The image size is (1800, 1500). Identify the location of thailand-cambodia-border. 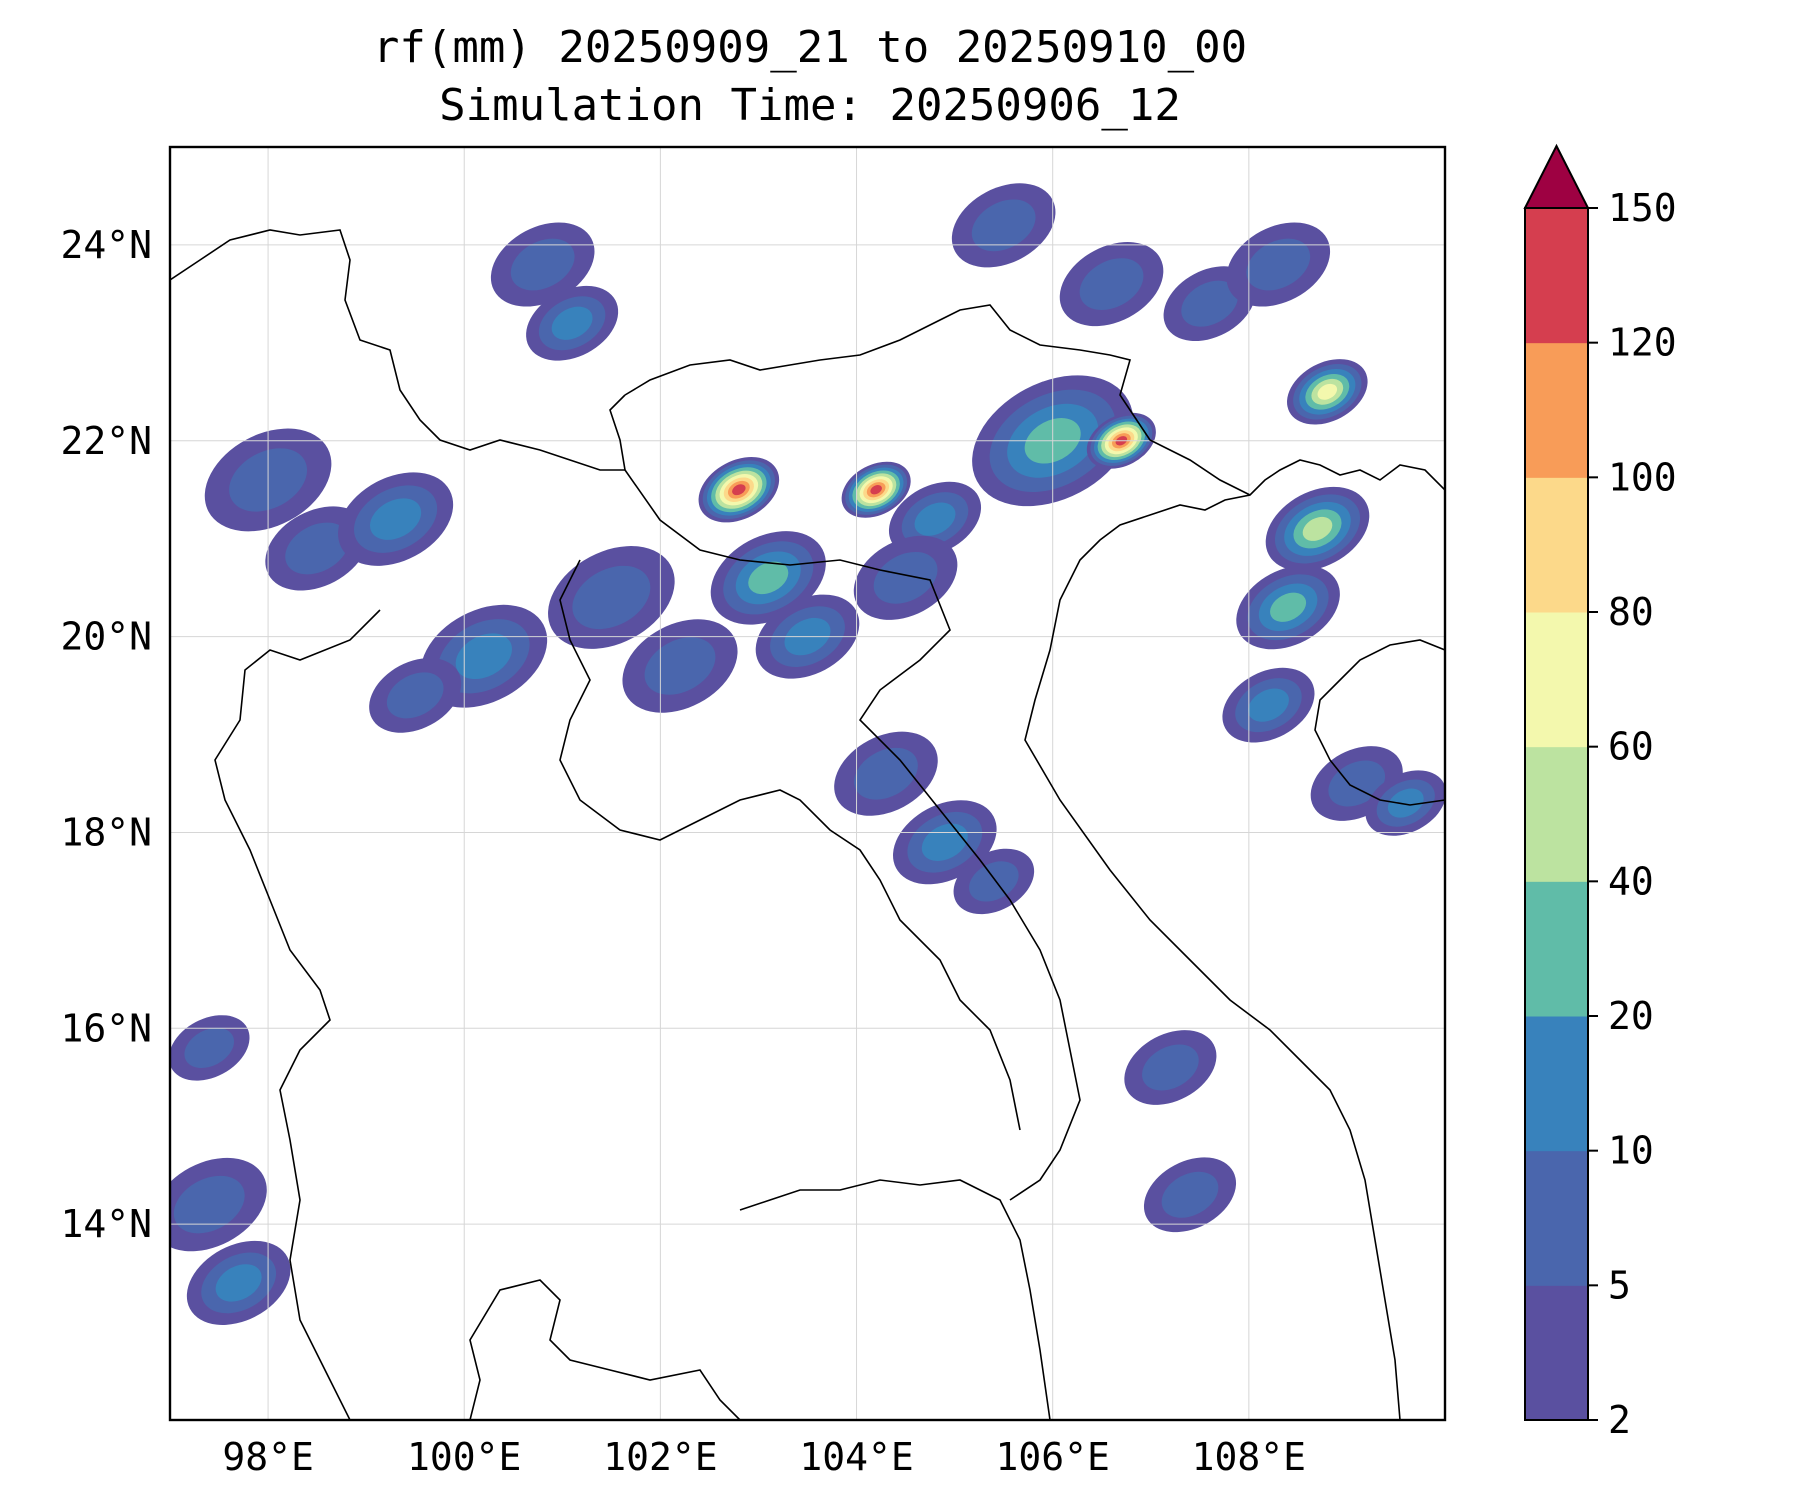
(895, 1299).